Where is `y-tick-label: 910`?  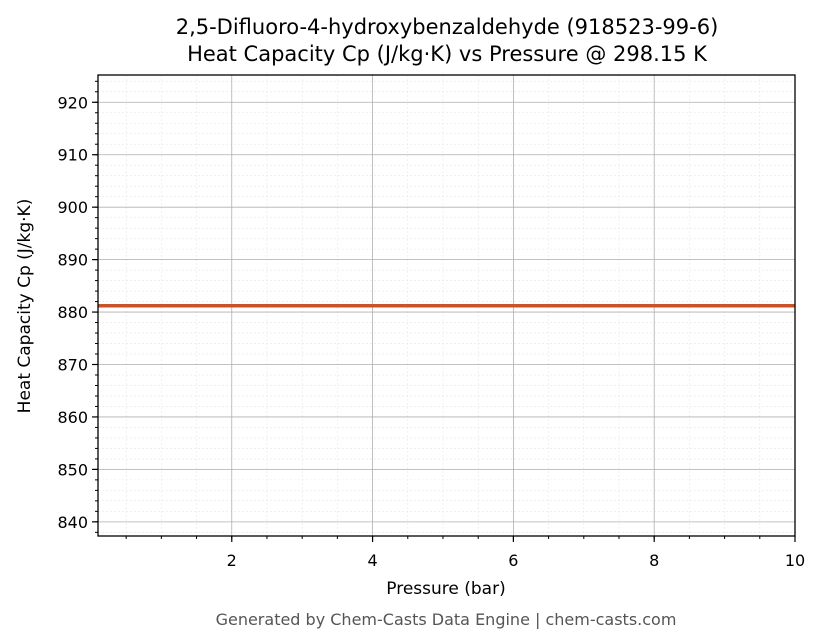 y-tick-label: 910 is located at coordinates (72, 155).